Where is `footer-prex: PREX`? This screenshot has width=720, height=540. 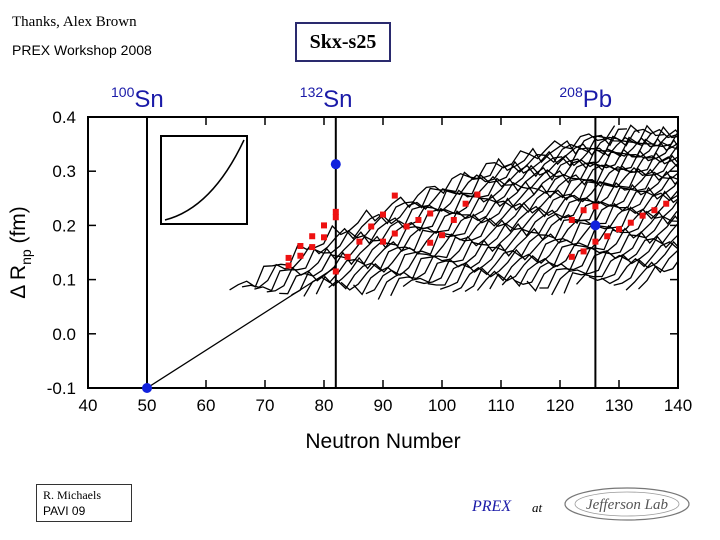 footer-prex: PREX is located at coordinates (492, 506).